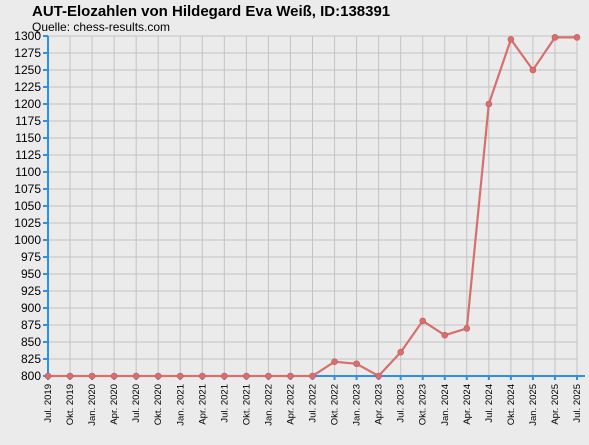 This screenshot has height=445, width=589. I want to click on x-tick-label: Apr. 2025, so click(555, 404).